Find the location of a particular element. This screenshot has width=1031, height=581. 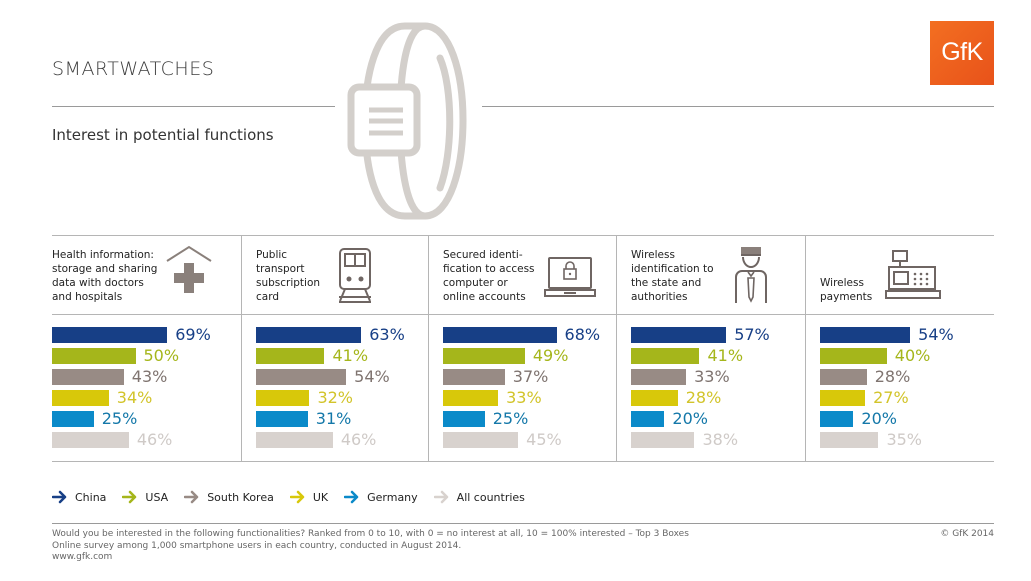

legend-label: China is located at coordinates (91, 497).